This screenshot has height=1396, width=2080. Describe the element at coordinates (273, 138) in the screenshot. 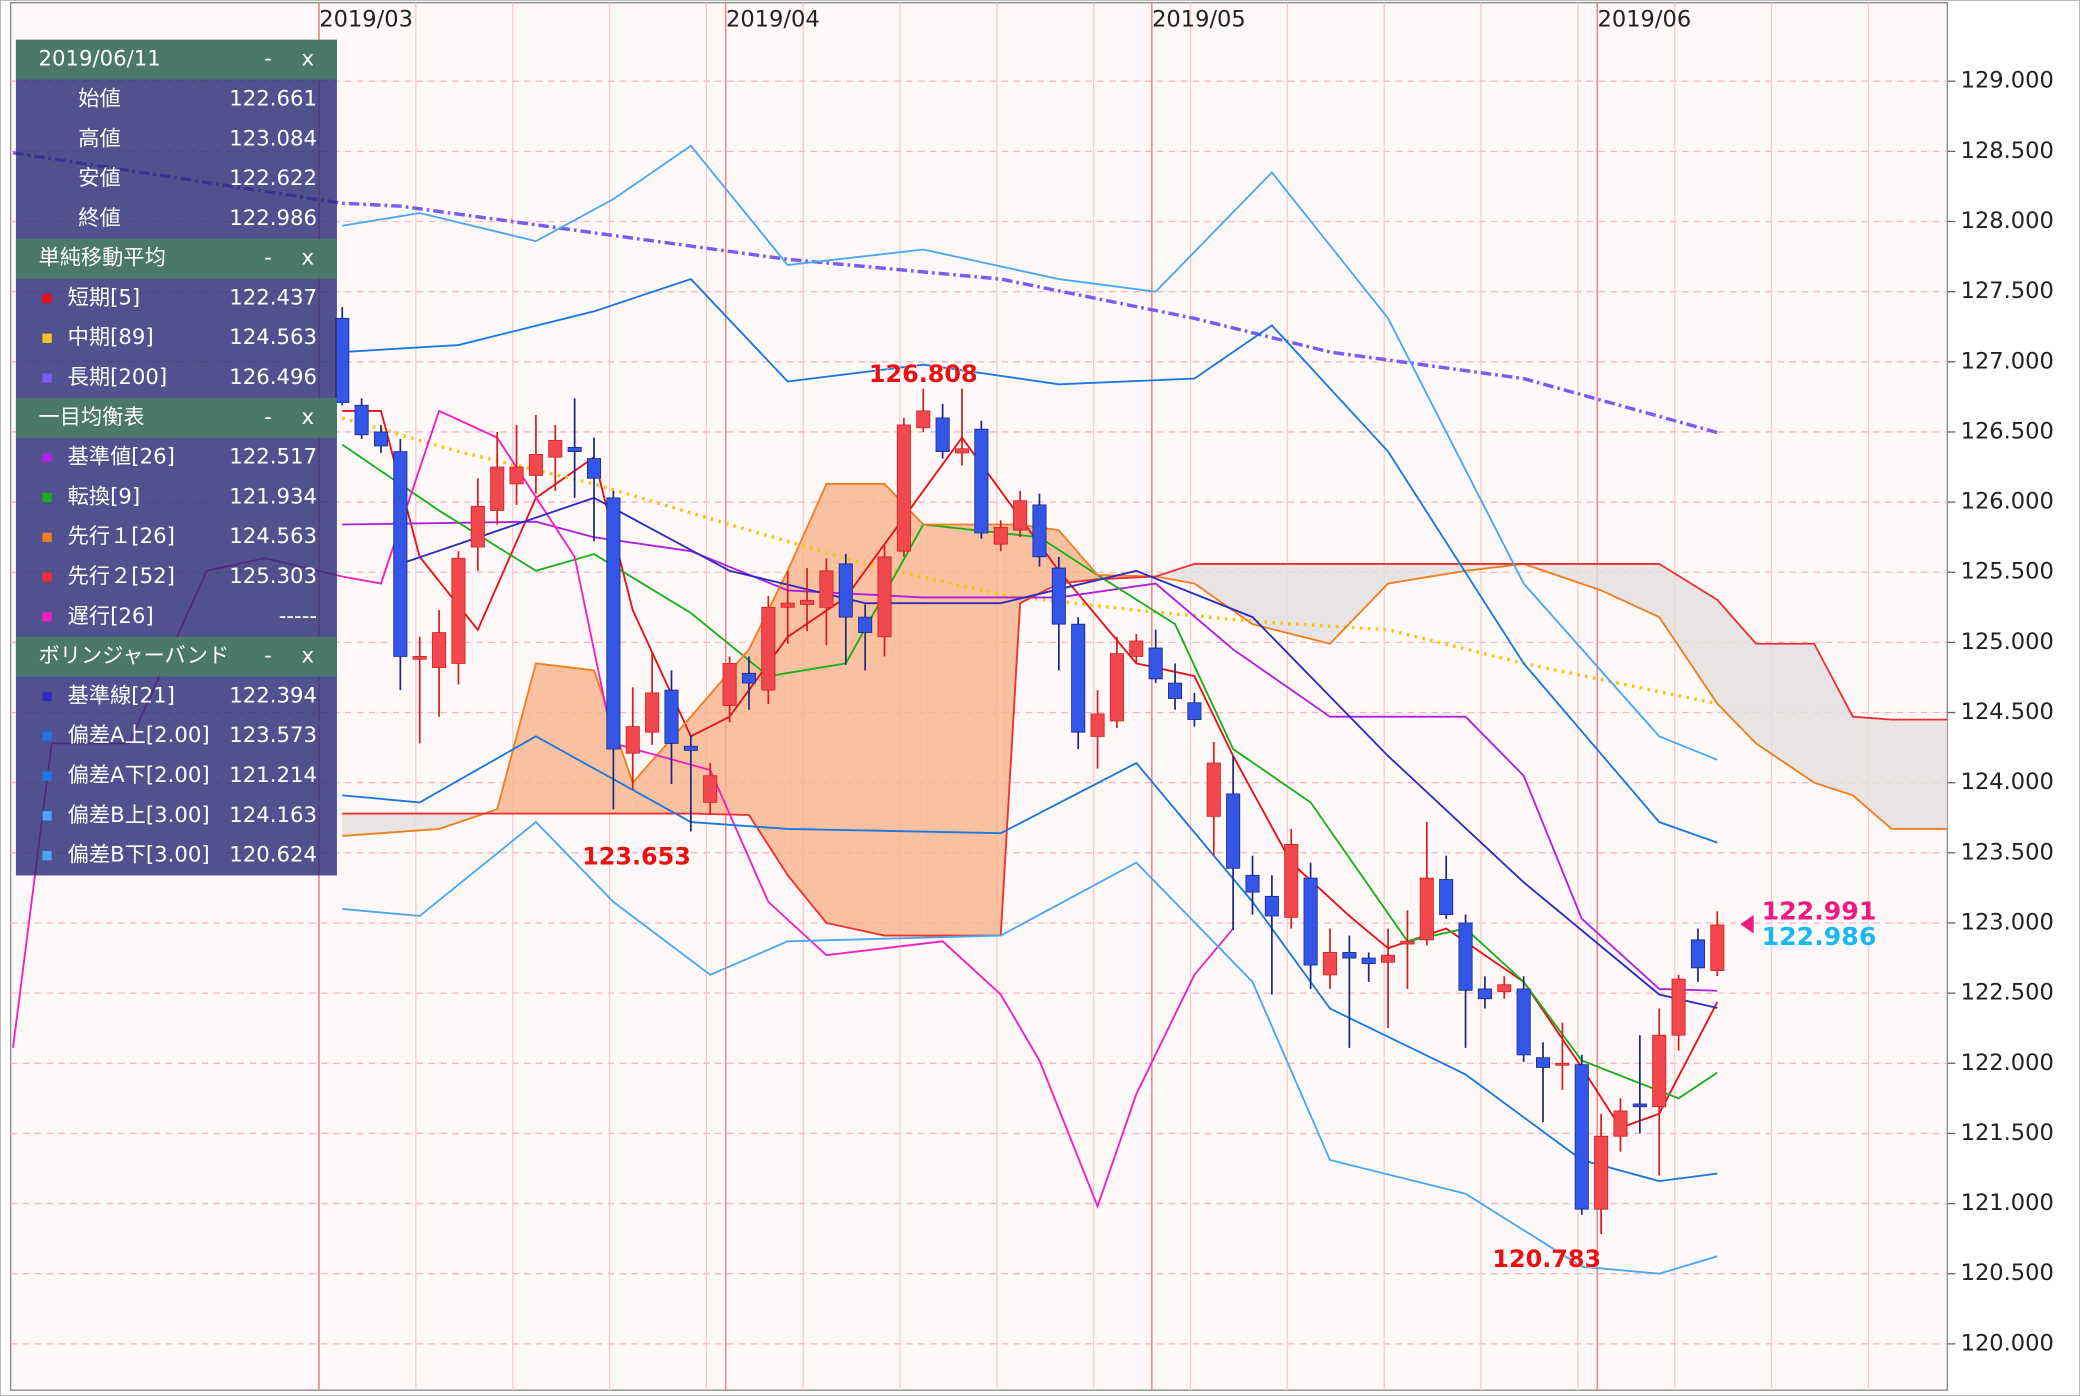

I see `ohlc-value: 123.084` at that location.